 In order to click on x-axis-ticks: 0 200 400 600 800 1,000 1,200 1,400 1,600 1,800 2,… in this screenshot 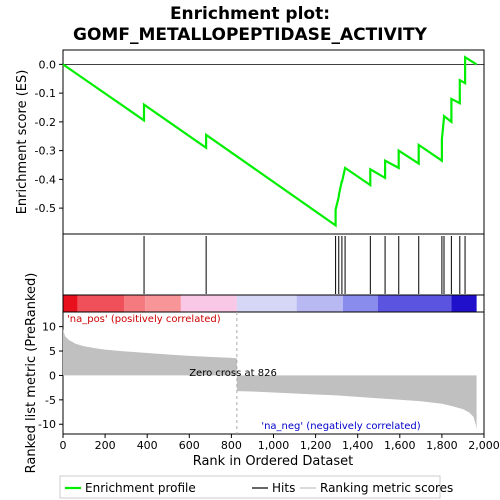, I will do `click(280, 443)`.